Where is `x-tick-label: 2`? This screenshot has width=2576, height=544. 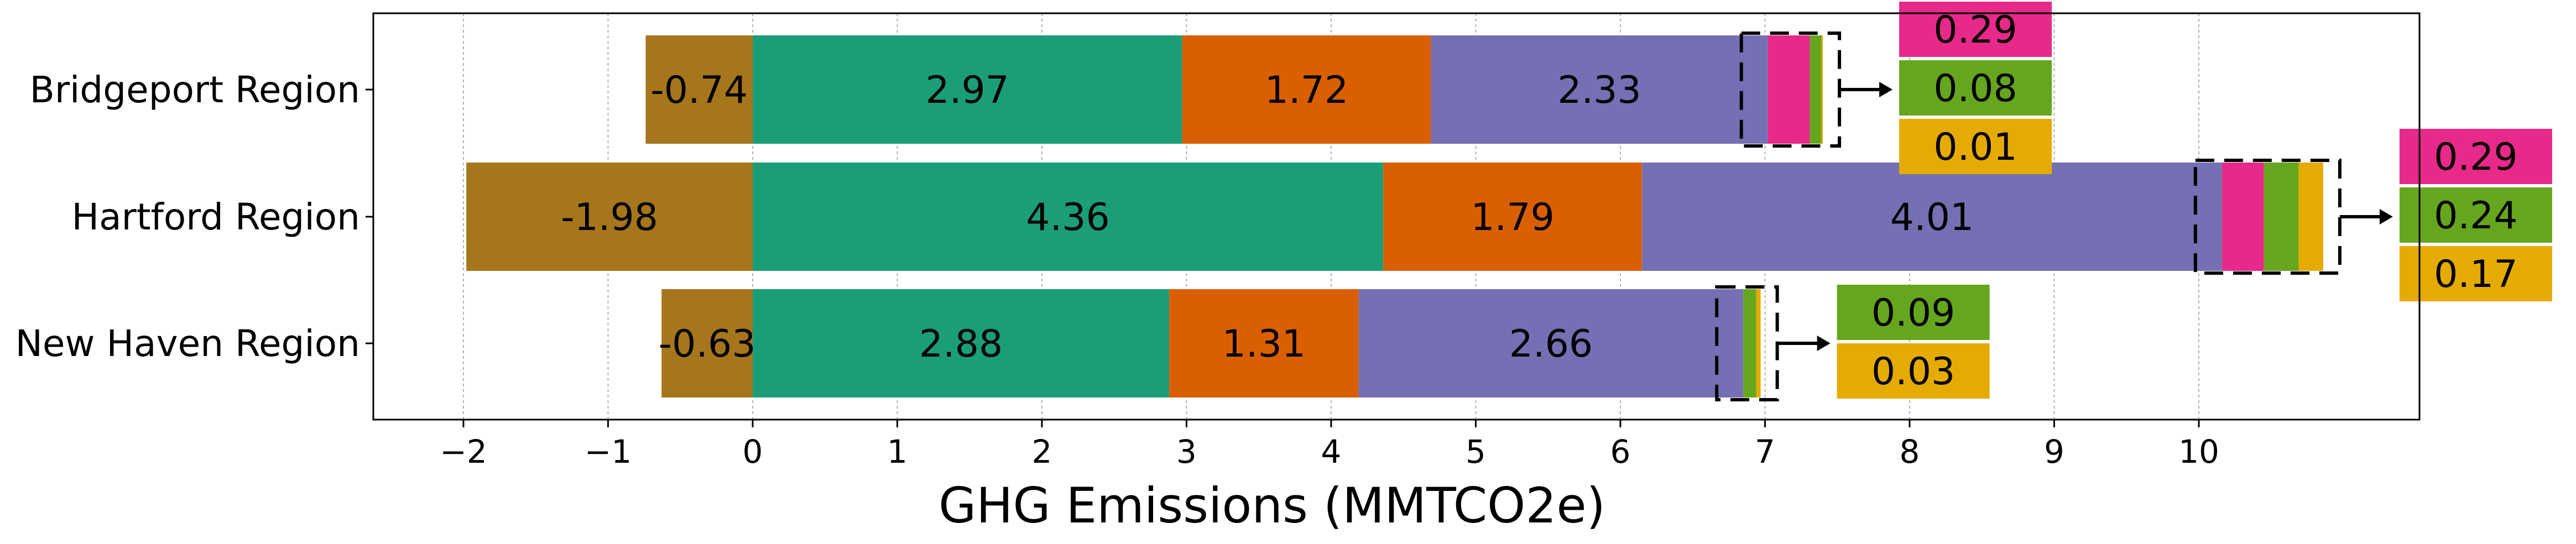
x-tick-label: 2 is located at coordinates (1042, 452).